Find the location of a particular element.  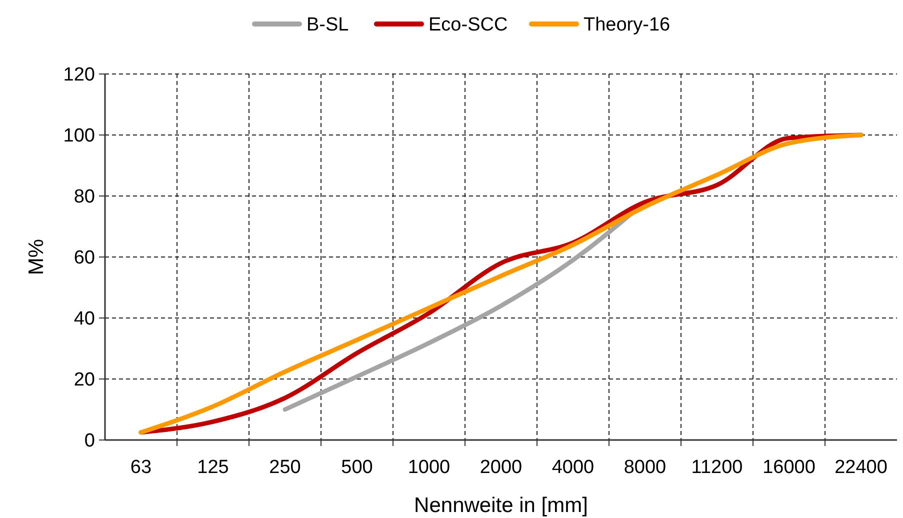

y-axis-title: M% is located at coordinates (36, 257).